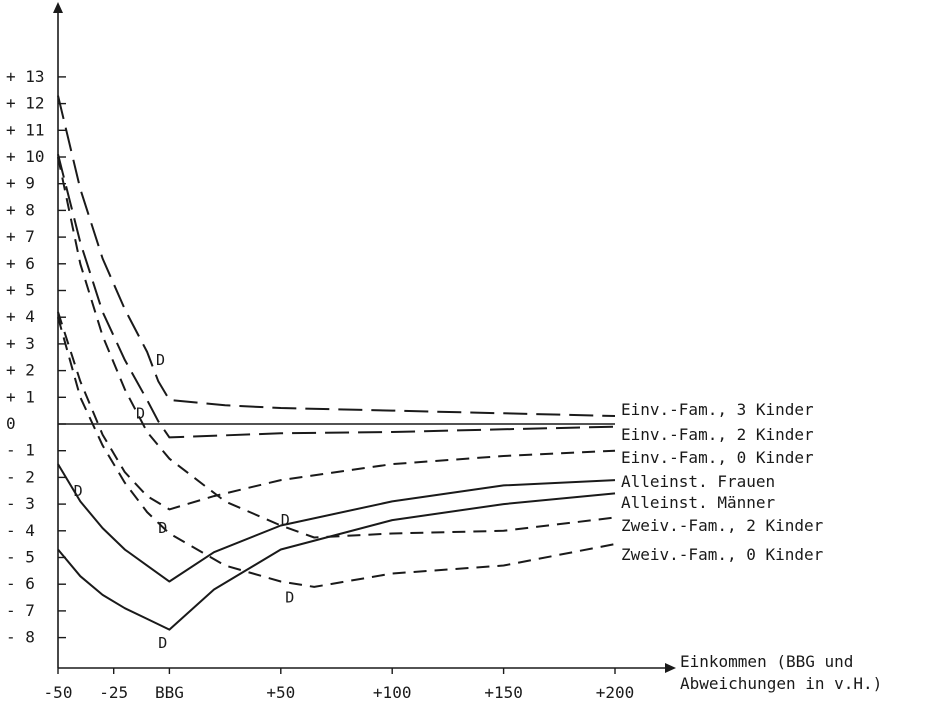 The width and height of the screenshot is (937, 705). I want to click on y-tick-label: + 13, so click(25, 76).